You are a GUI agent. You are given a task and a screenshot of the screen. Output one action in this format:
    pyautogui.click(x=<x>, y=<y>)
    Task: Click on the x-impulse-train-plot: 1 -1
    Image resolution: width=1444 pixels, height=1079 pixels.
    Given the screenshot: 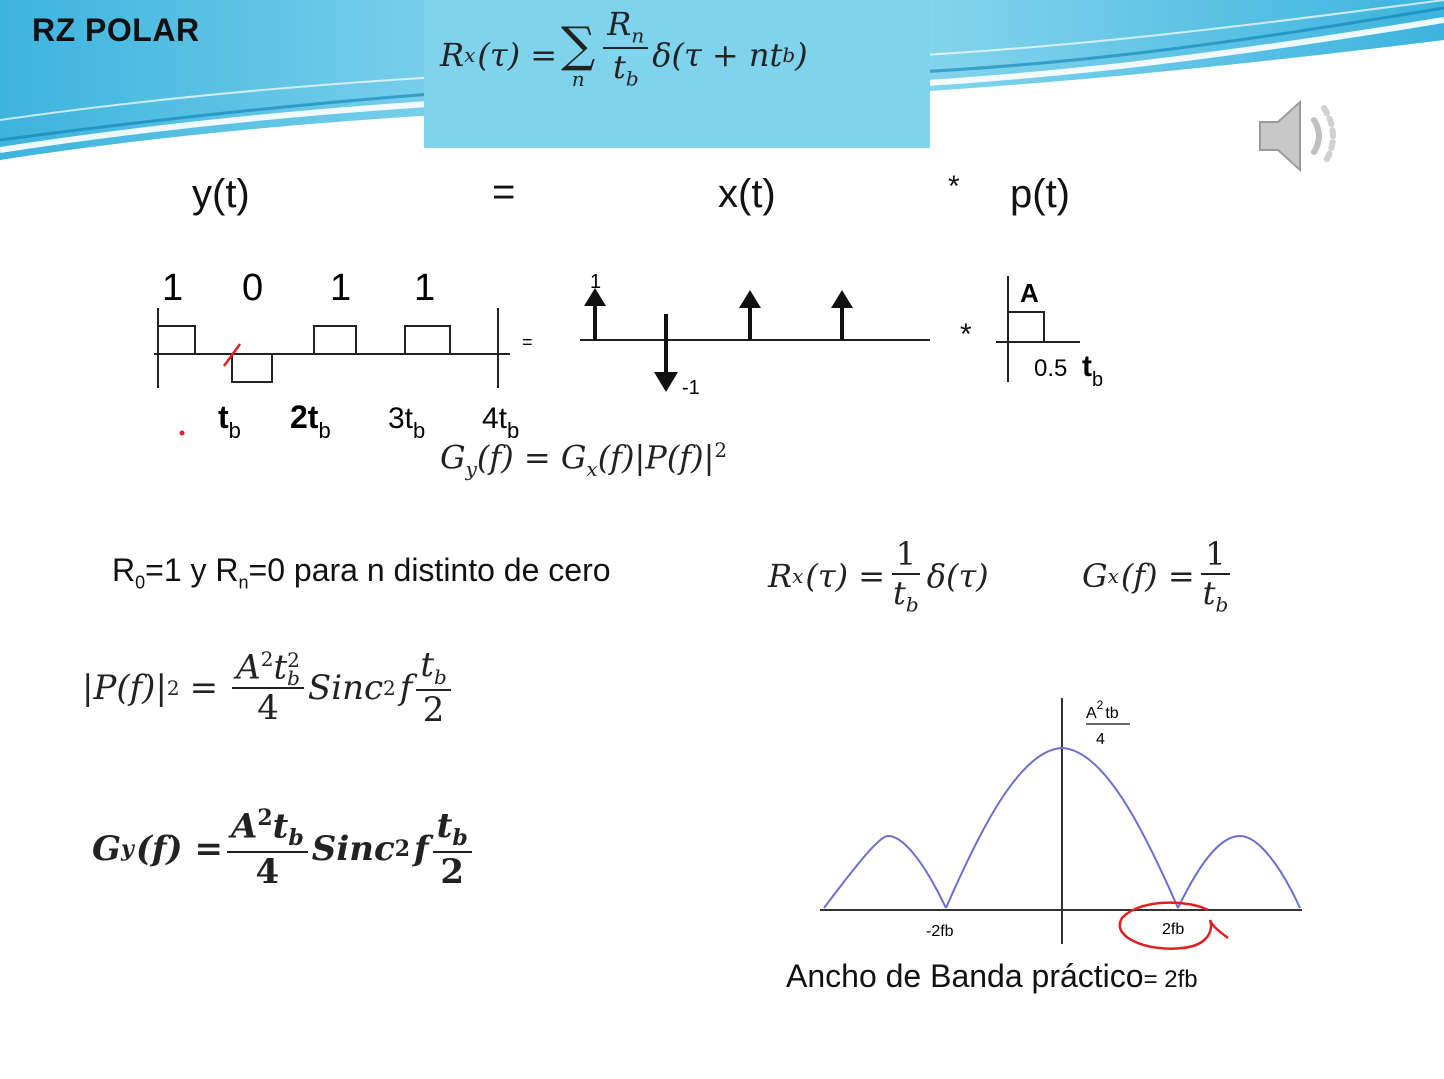 What is the action you would take?
    pyautogui.click(x=755, y=335)
    